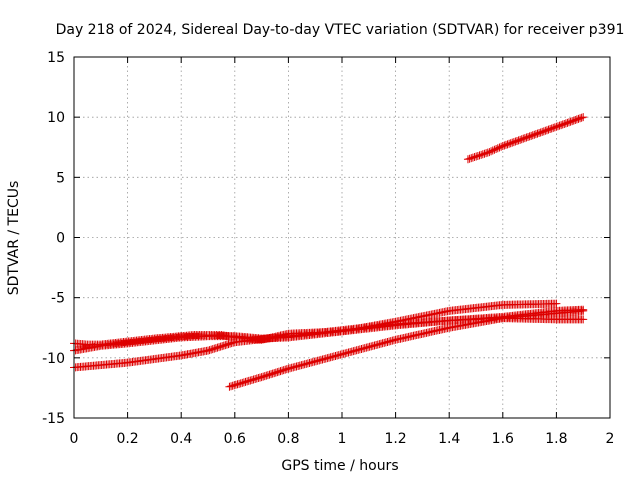 The image size is (640, 480). What do you see at coordinates (53, 419) in the screenshot?
I see `y-tick-label: -15` at bounding box center [53, 419].